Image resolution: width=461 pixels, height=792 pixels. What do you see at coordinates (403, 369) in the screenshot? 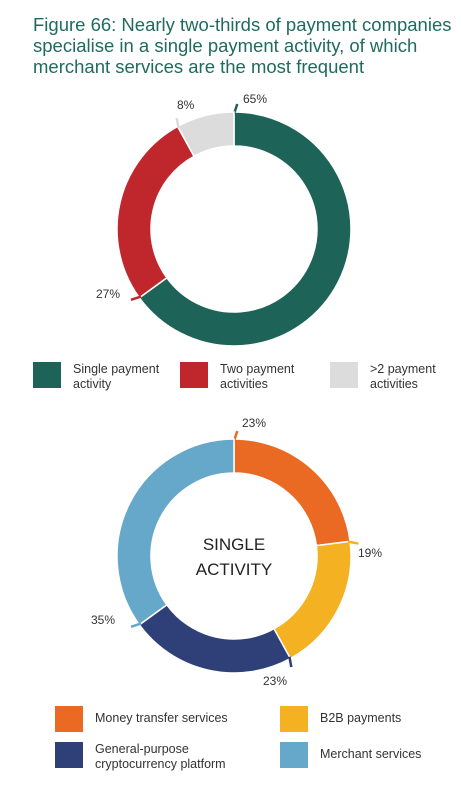
I see `legend-label: >2 payment` at bounding box center [403, 369].